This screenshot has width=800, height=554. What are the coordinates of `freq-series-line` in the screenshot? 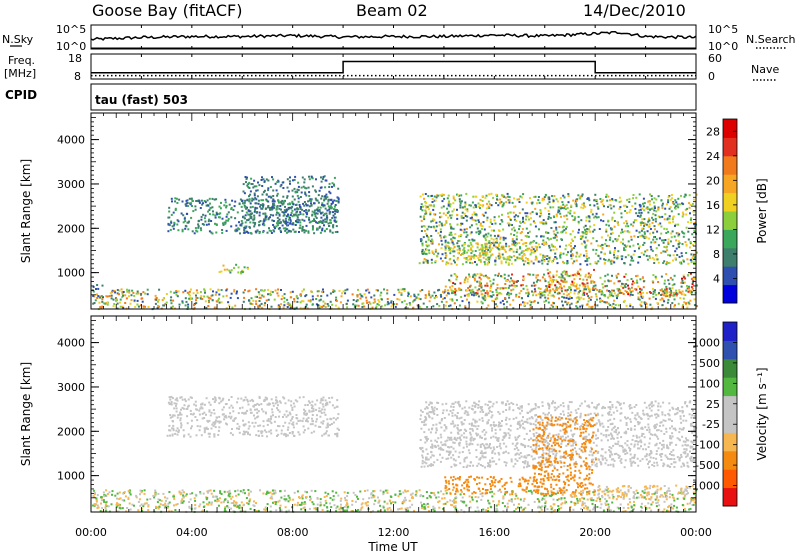 It's located at (393, 67).